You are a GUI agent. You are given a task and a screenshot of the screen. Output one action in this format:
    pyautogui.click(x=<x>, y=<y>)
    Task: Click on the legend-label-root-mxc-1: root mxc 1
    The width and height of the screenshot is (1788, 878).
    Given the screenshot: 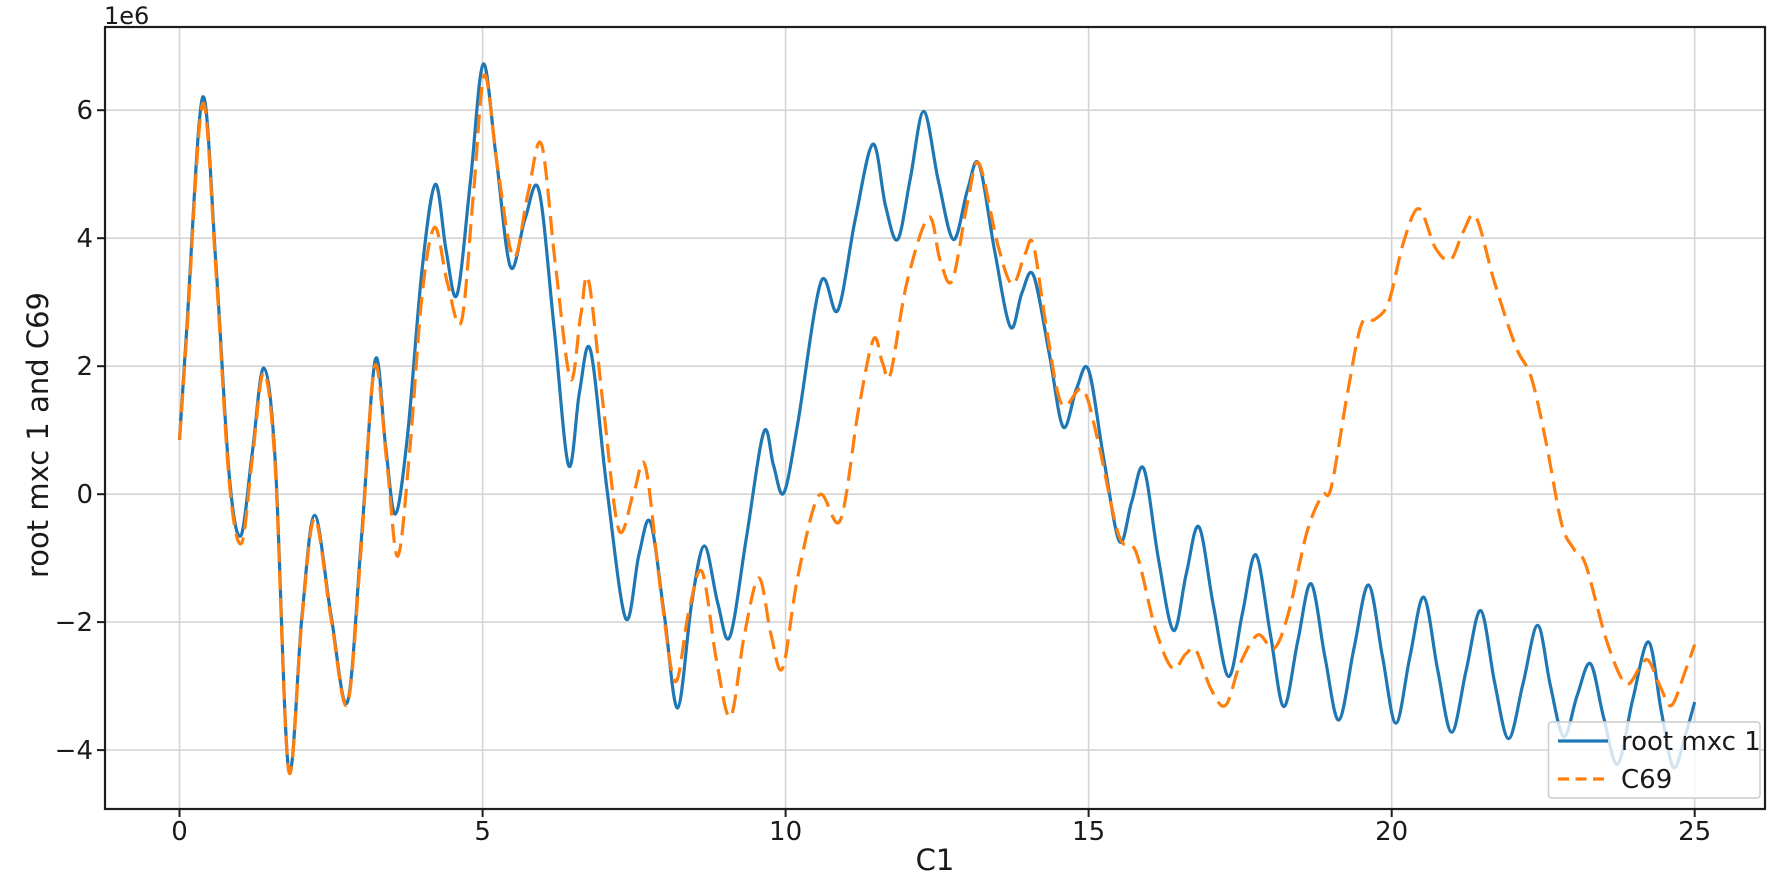 What is the action you would take?
    pyautogui.click(x=1691, y=742)
    